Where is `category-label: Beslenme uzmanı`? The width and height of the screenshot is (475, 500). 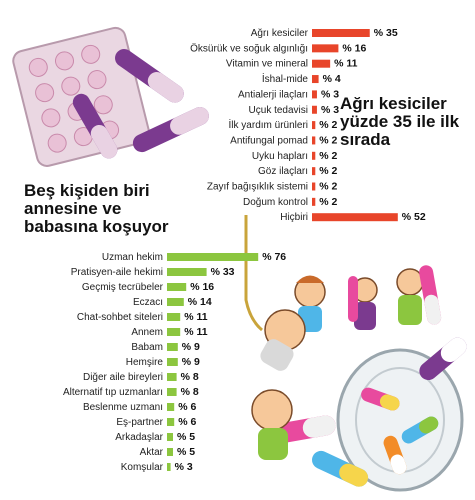
category-label: Beslenme uzmanı is located at coordinates (123, 407).